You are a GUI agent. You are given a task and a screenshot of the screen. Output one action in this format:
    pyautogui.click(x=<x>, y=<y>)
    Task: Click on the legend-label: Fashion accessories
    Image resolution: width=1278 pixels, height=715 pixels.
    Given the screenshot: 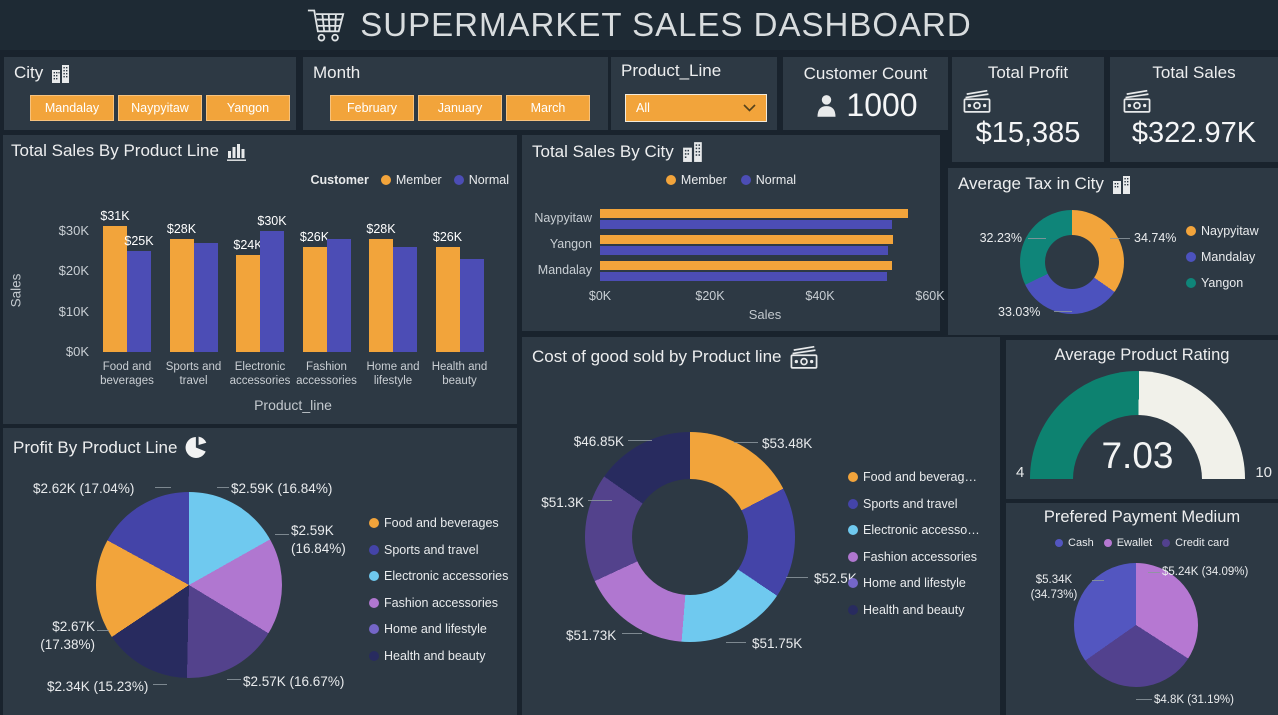 What is the action you would take?
    pyautogui.click(x=920, y=556)
    